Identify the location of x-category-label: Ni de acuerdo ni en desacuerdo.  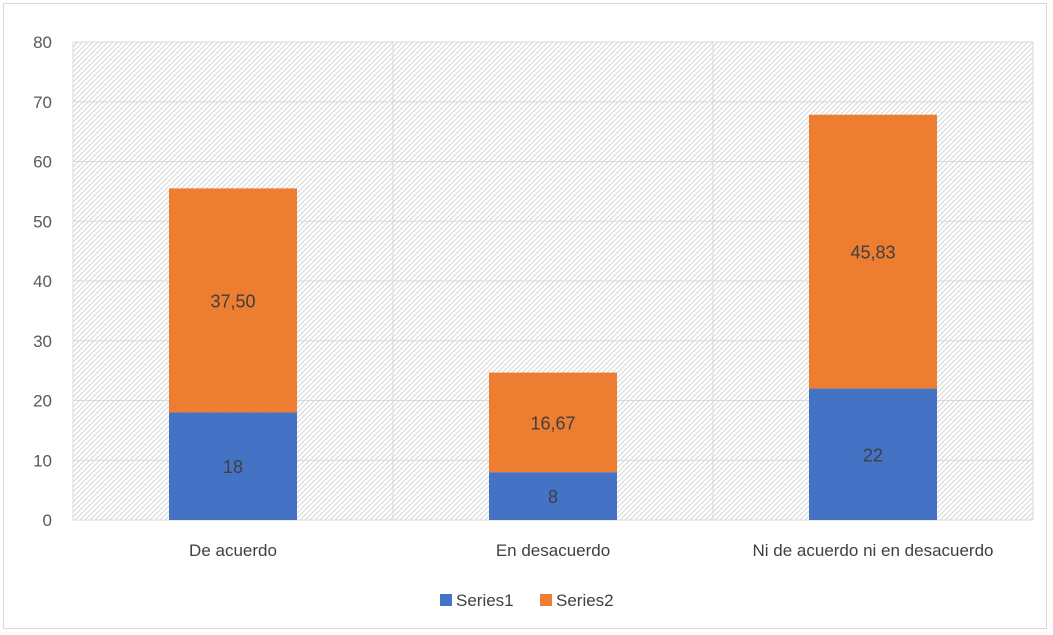
(873, 550).